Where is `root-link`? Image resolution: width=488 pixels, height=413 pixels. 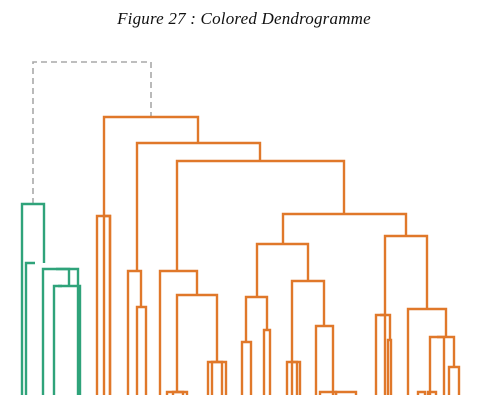
root-link is located at coordinates (92, 132).